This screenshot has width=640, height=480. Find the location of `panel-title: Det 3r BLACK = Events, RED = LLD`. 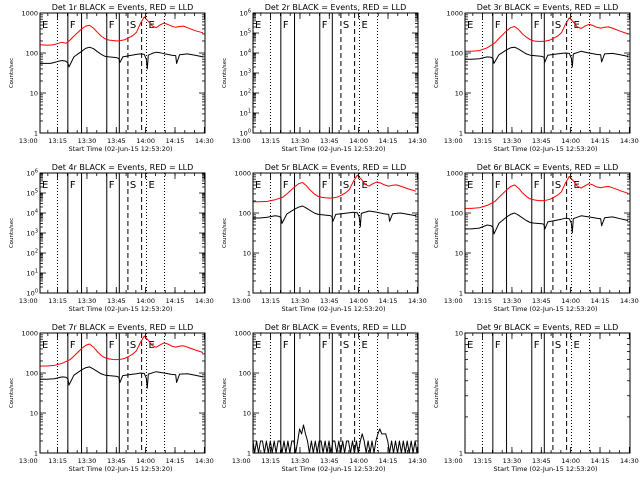

panel-title: Det 3r BLACK = Events, RED = LLD is located at coordinates (548, 7).